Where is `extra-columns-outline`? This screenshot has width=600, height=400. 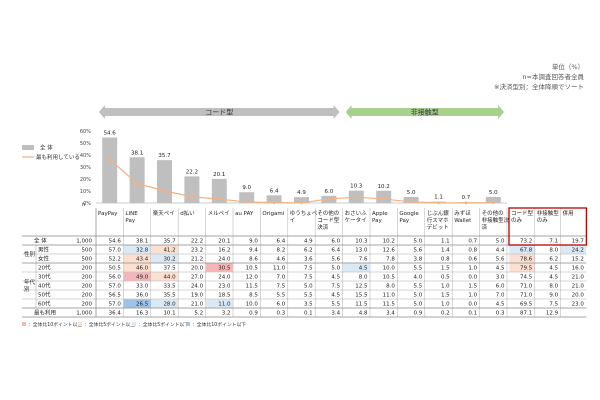
extra-columns-outline is located at coordinates (548, 226).